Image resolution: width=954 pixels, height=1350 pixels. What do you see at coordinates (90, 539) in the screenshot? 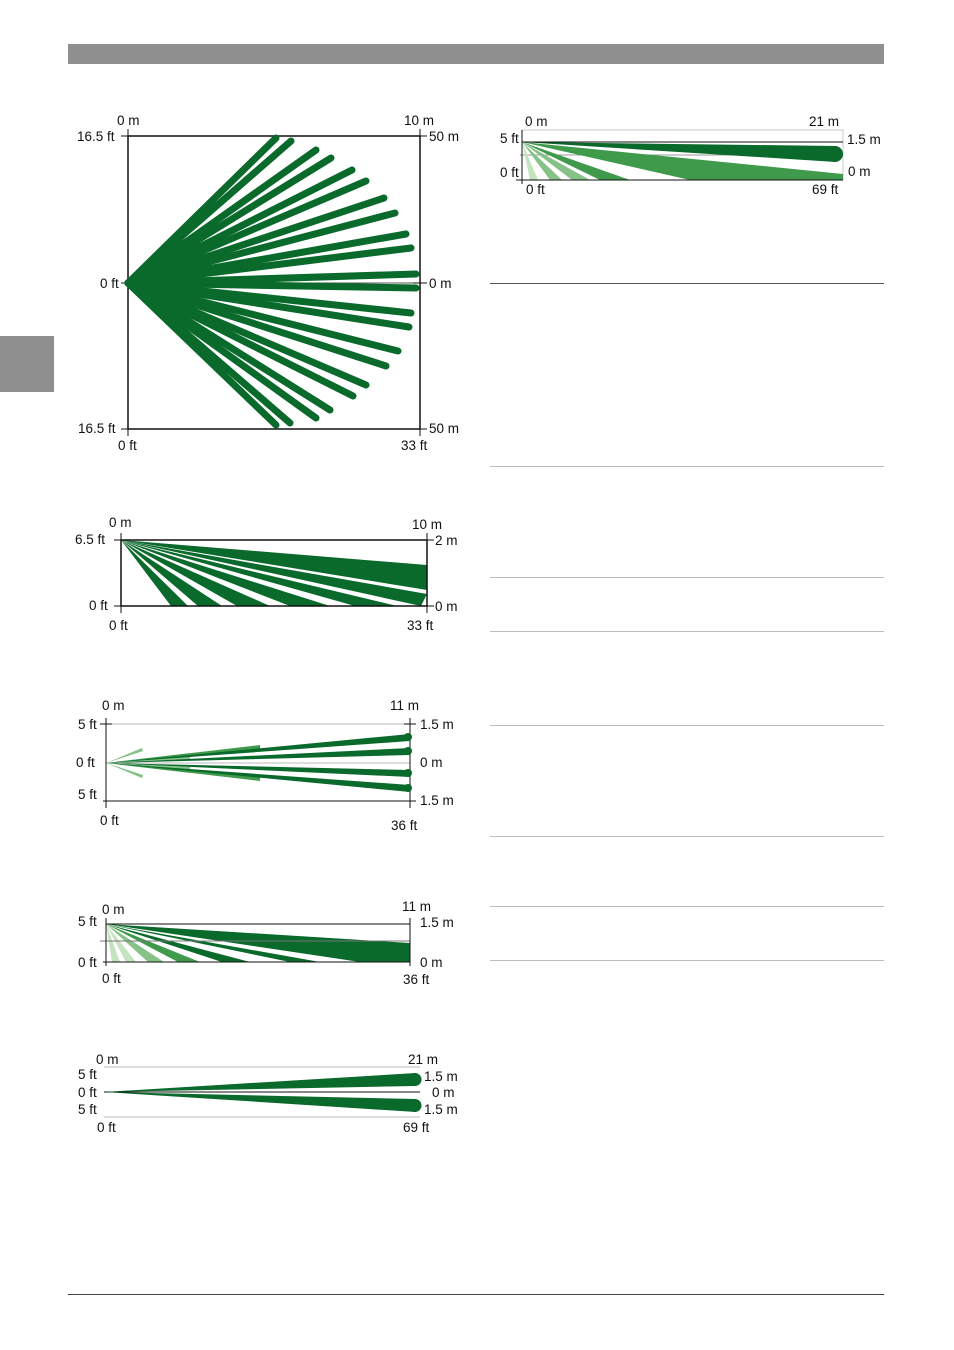
I see `label-left-top-ft: 6.5 ft` at bounding box center [90, 539].